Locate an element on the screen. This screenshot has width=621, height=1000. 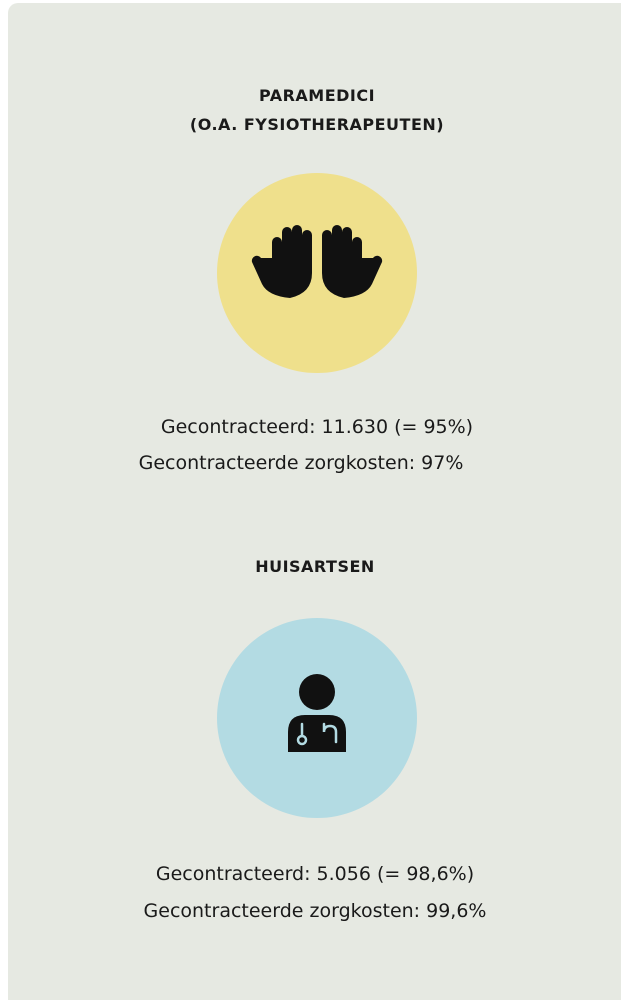
stat-line: Gecontracteerd: 5.056 (= 98,6%) is located at coordinates (315, 874).